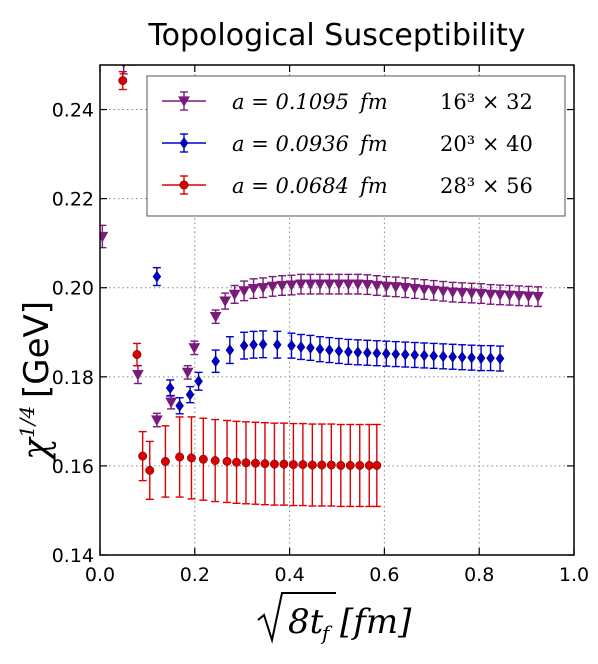 This screenshot has height=664, width=598. Describe the element at coordinates (574, 575) in the screenshot. I see `x-tick-label: 1.0` at that location.